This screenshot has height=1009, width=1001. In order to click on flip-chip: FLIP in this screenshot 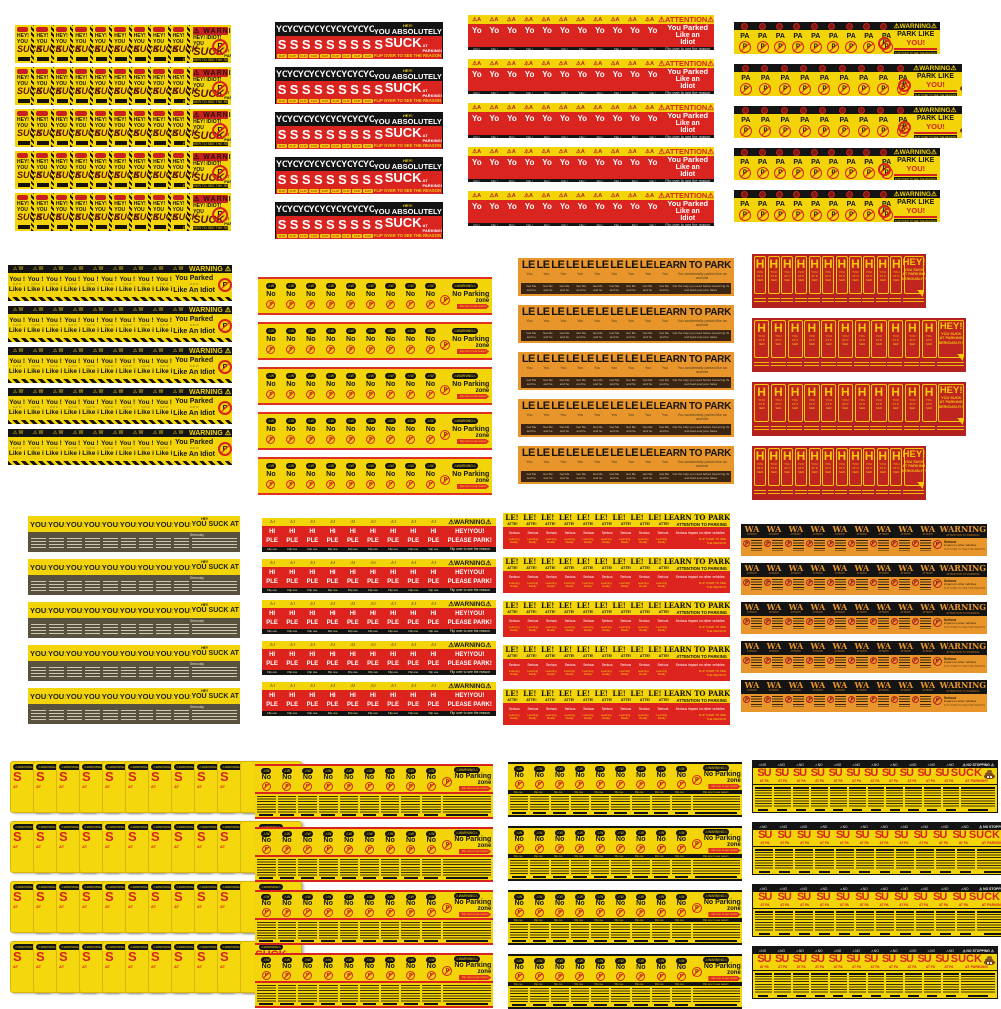, I will do `click(325, 146)`.